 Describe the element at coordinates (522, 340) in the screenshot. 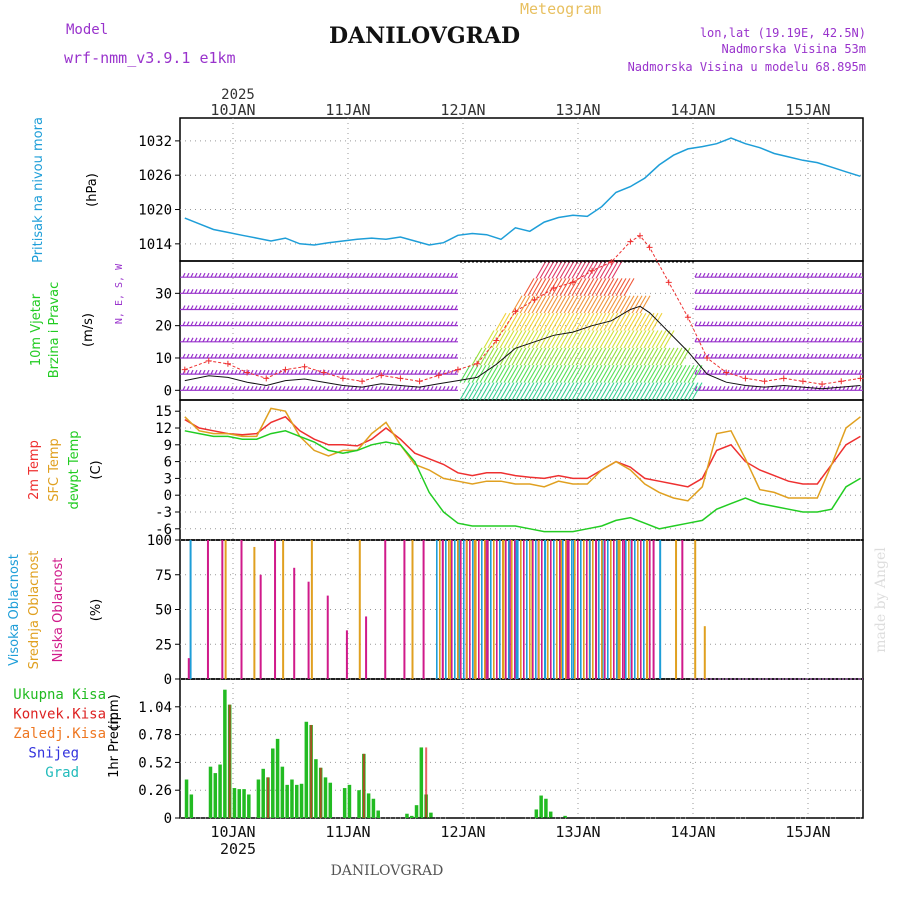

I see `wind-barb-row` at that location.